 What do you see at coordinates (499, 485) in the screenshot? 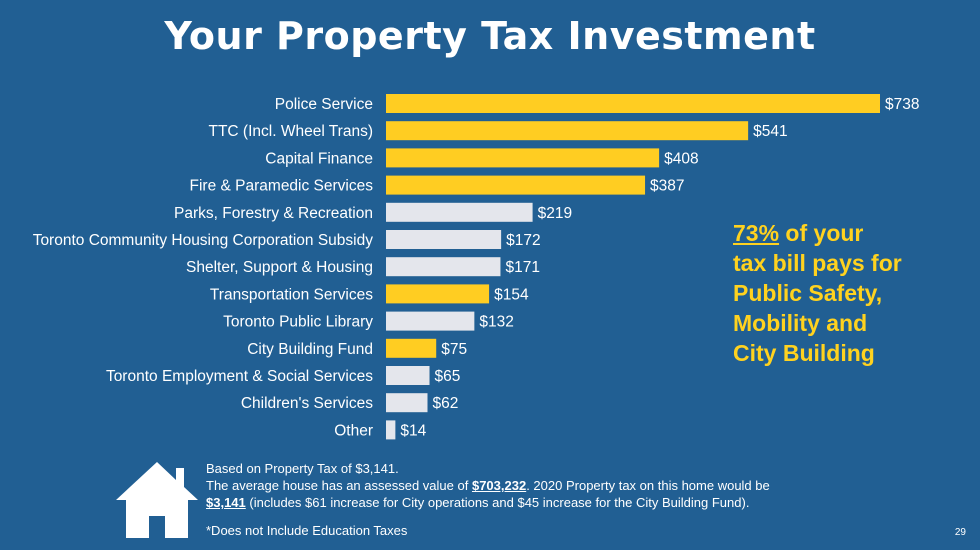
I see `assessed-value: $703,232` at bounding box center [499, 485].